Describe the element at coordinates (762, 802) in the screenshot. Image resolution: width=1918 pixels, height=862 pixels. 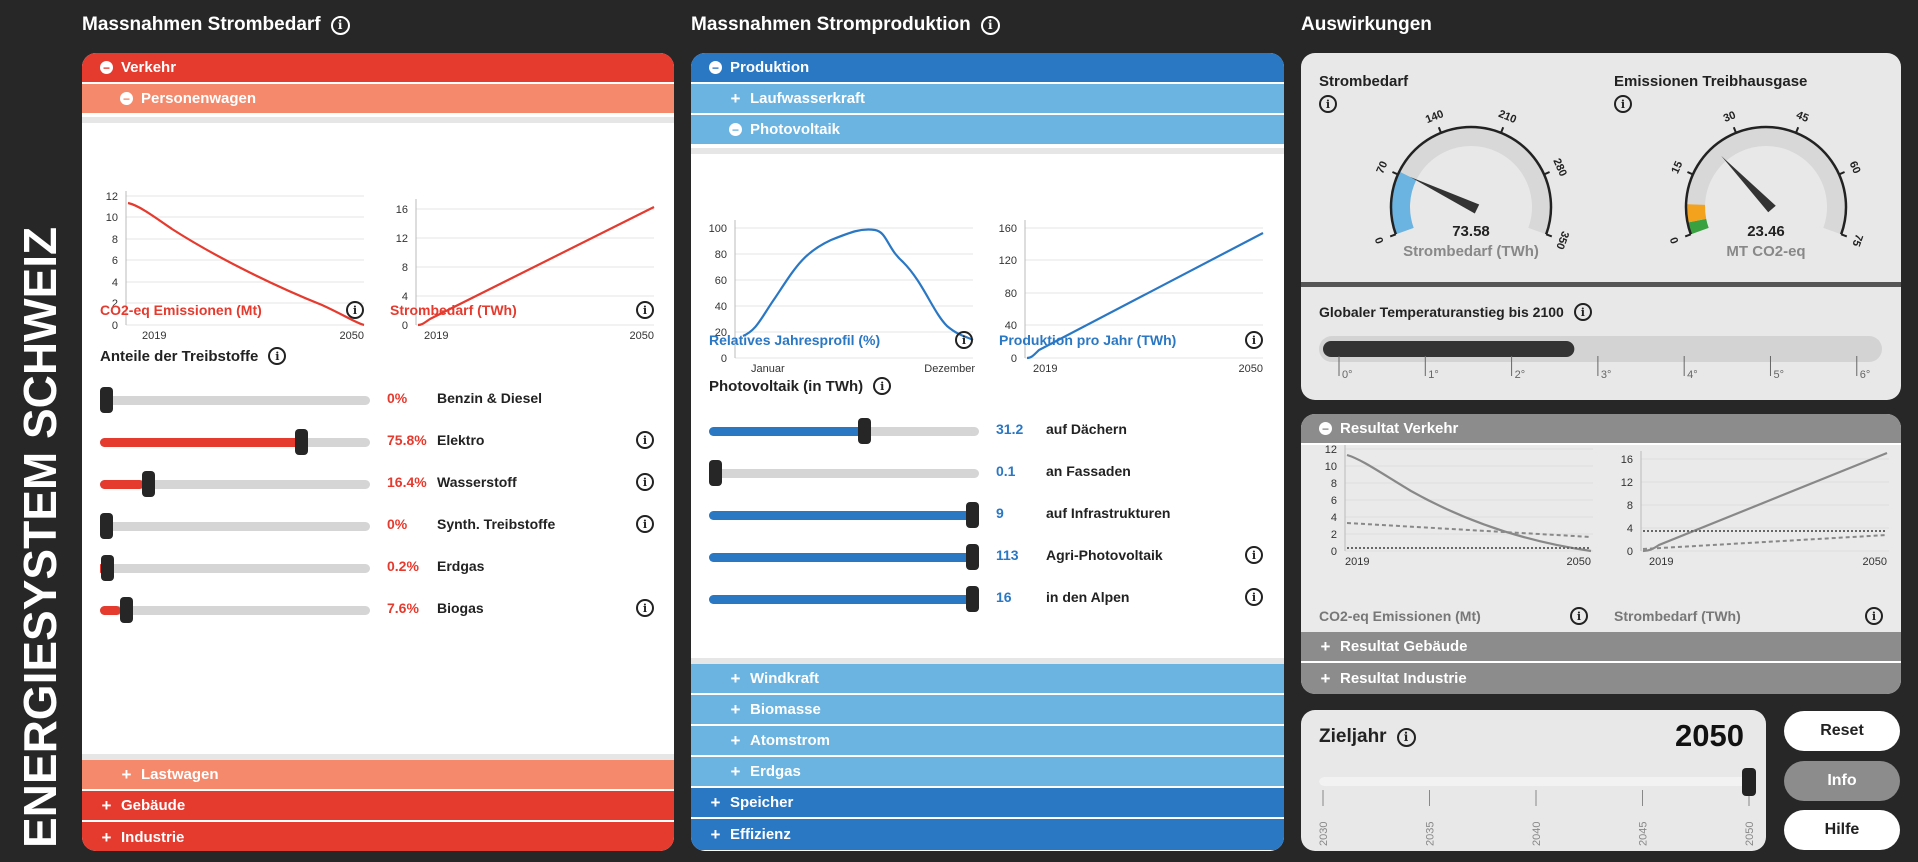
I see `speicher-label: Speicher` at that location.